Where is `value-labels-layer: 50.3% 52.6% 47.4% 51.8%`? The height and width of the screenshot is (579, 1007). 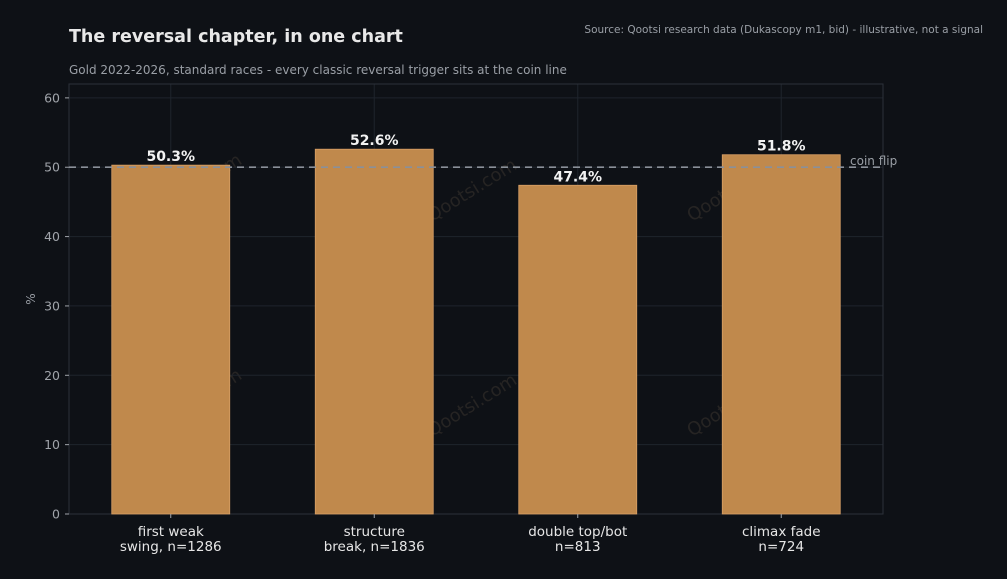
value-labels-layer: 50.3% 52.6% 47.4% 51.8% is located at coordinates (475, 159).